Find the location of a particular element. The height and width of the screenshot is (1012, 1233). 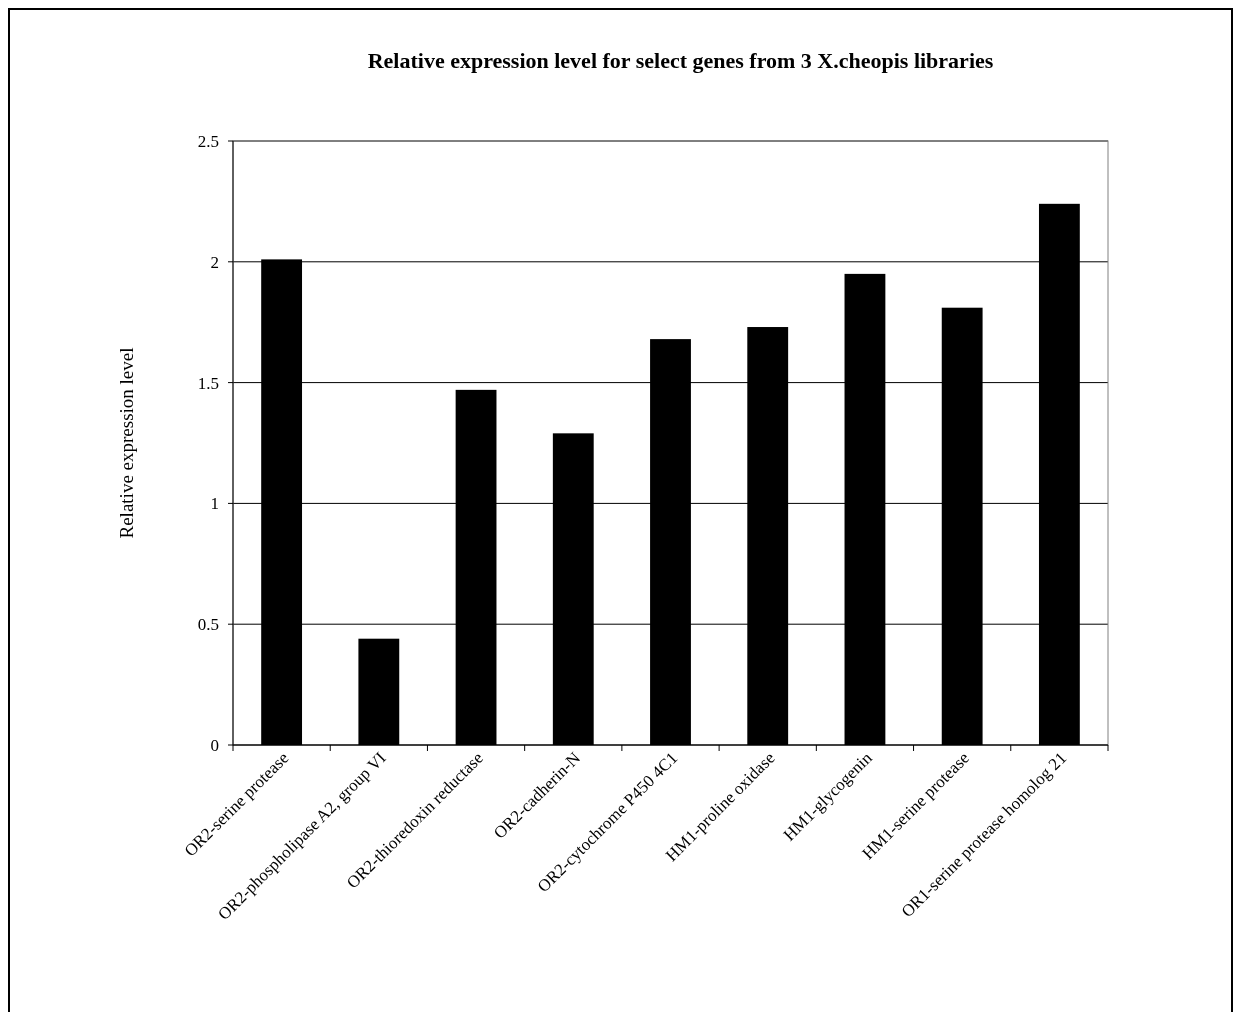

y-tick-label: 0.5 is located at coordinates (208, 625).